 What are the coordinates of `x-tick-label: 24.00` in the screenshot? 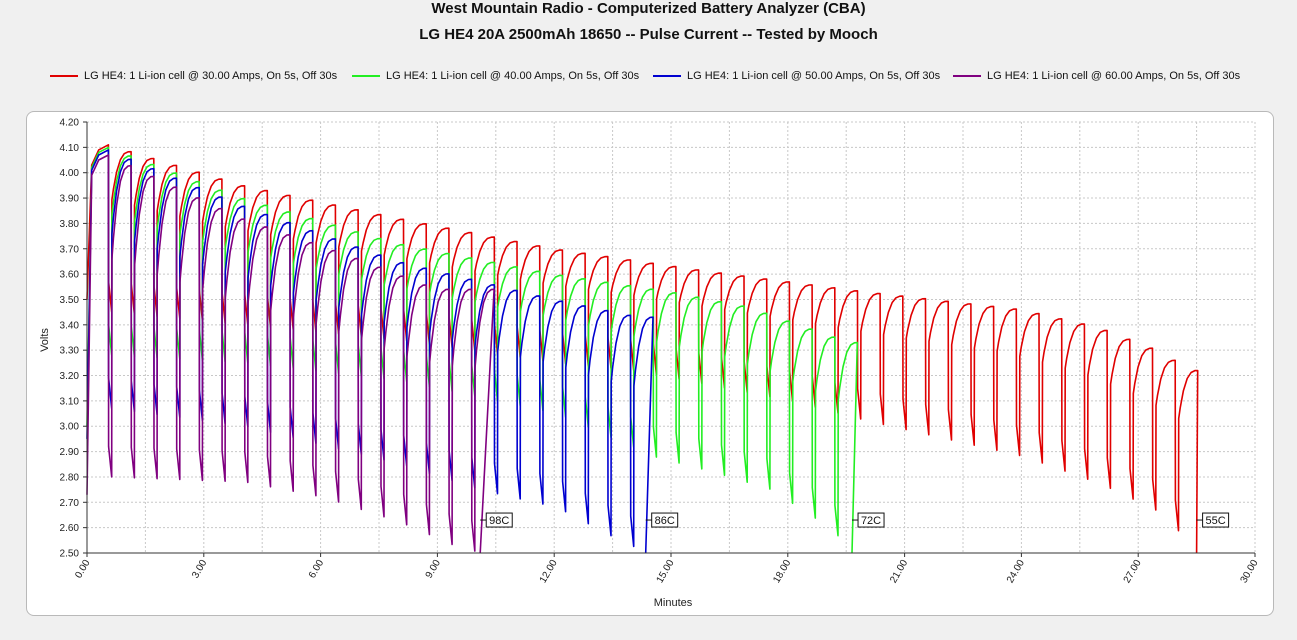 It's located at (1016, 572).